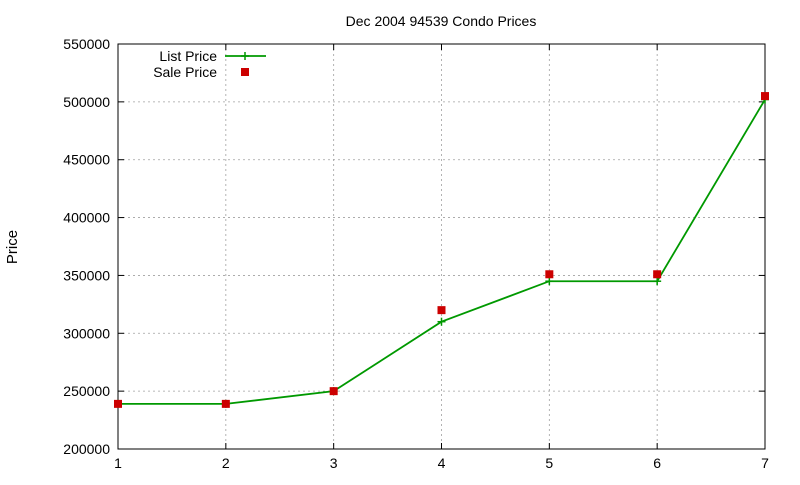  What do you see at coordinates (12, 247) in the screenshot?
I see `y-axis-label: Price` at bounding box center [12, 247].